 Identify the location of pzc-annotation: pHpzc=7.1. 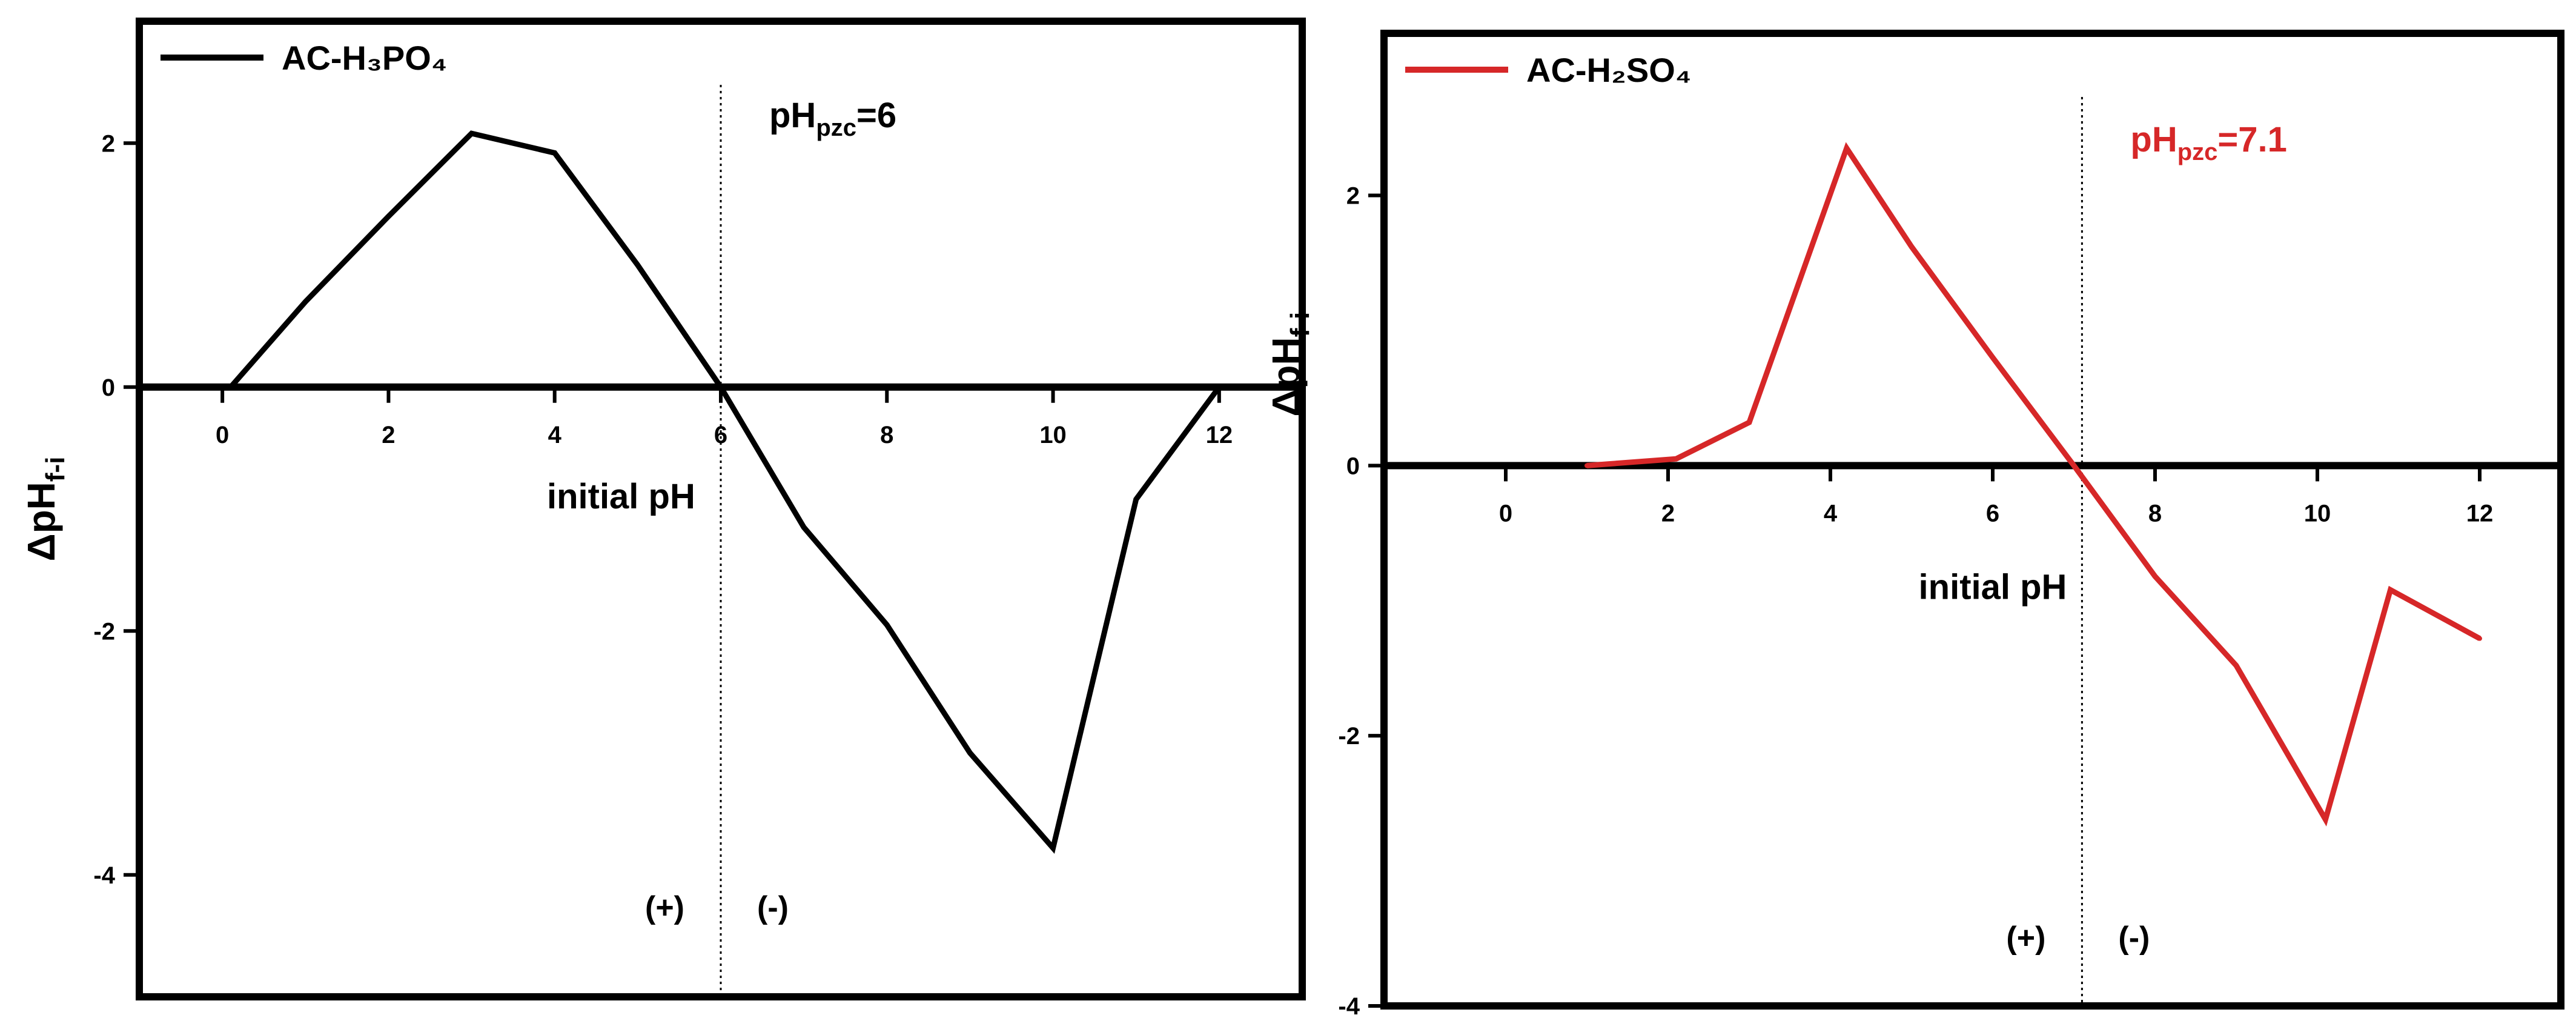
(2208, 142).